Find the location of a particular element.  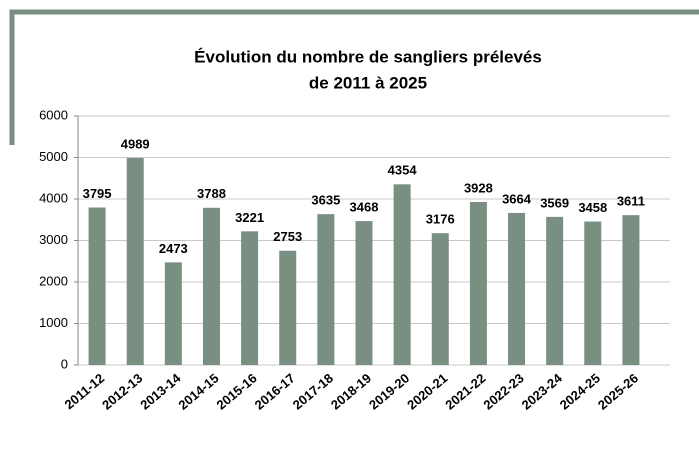

y-tick-label: 4000 is located at coordinates (53, 197).